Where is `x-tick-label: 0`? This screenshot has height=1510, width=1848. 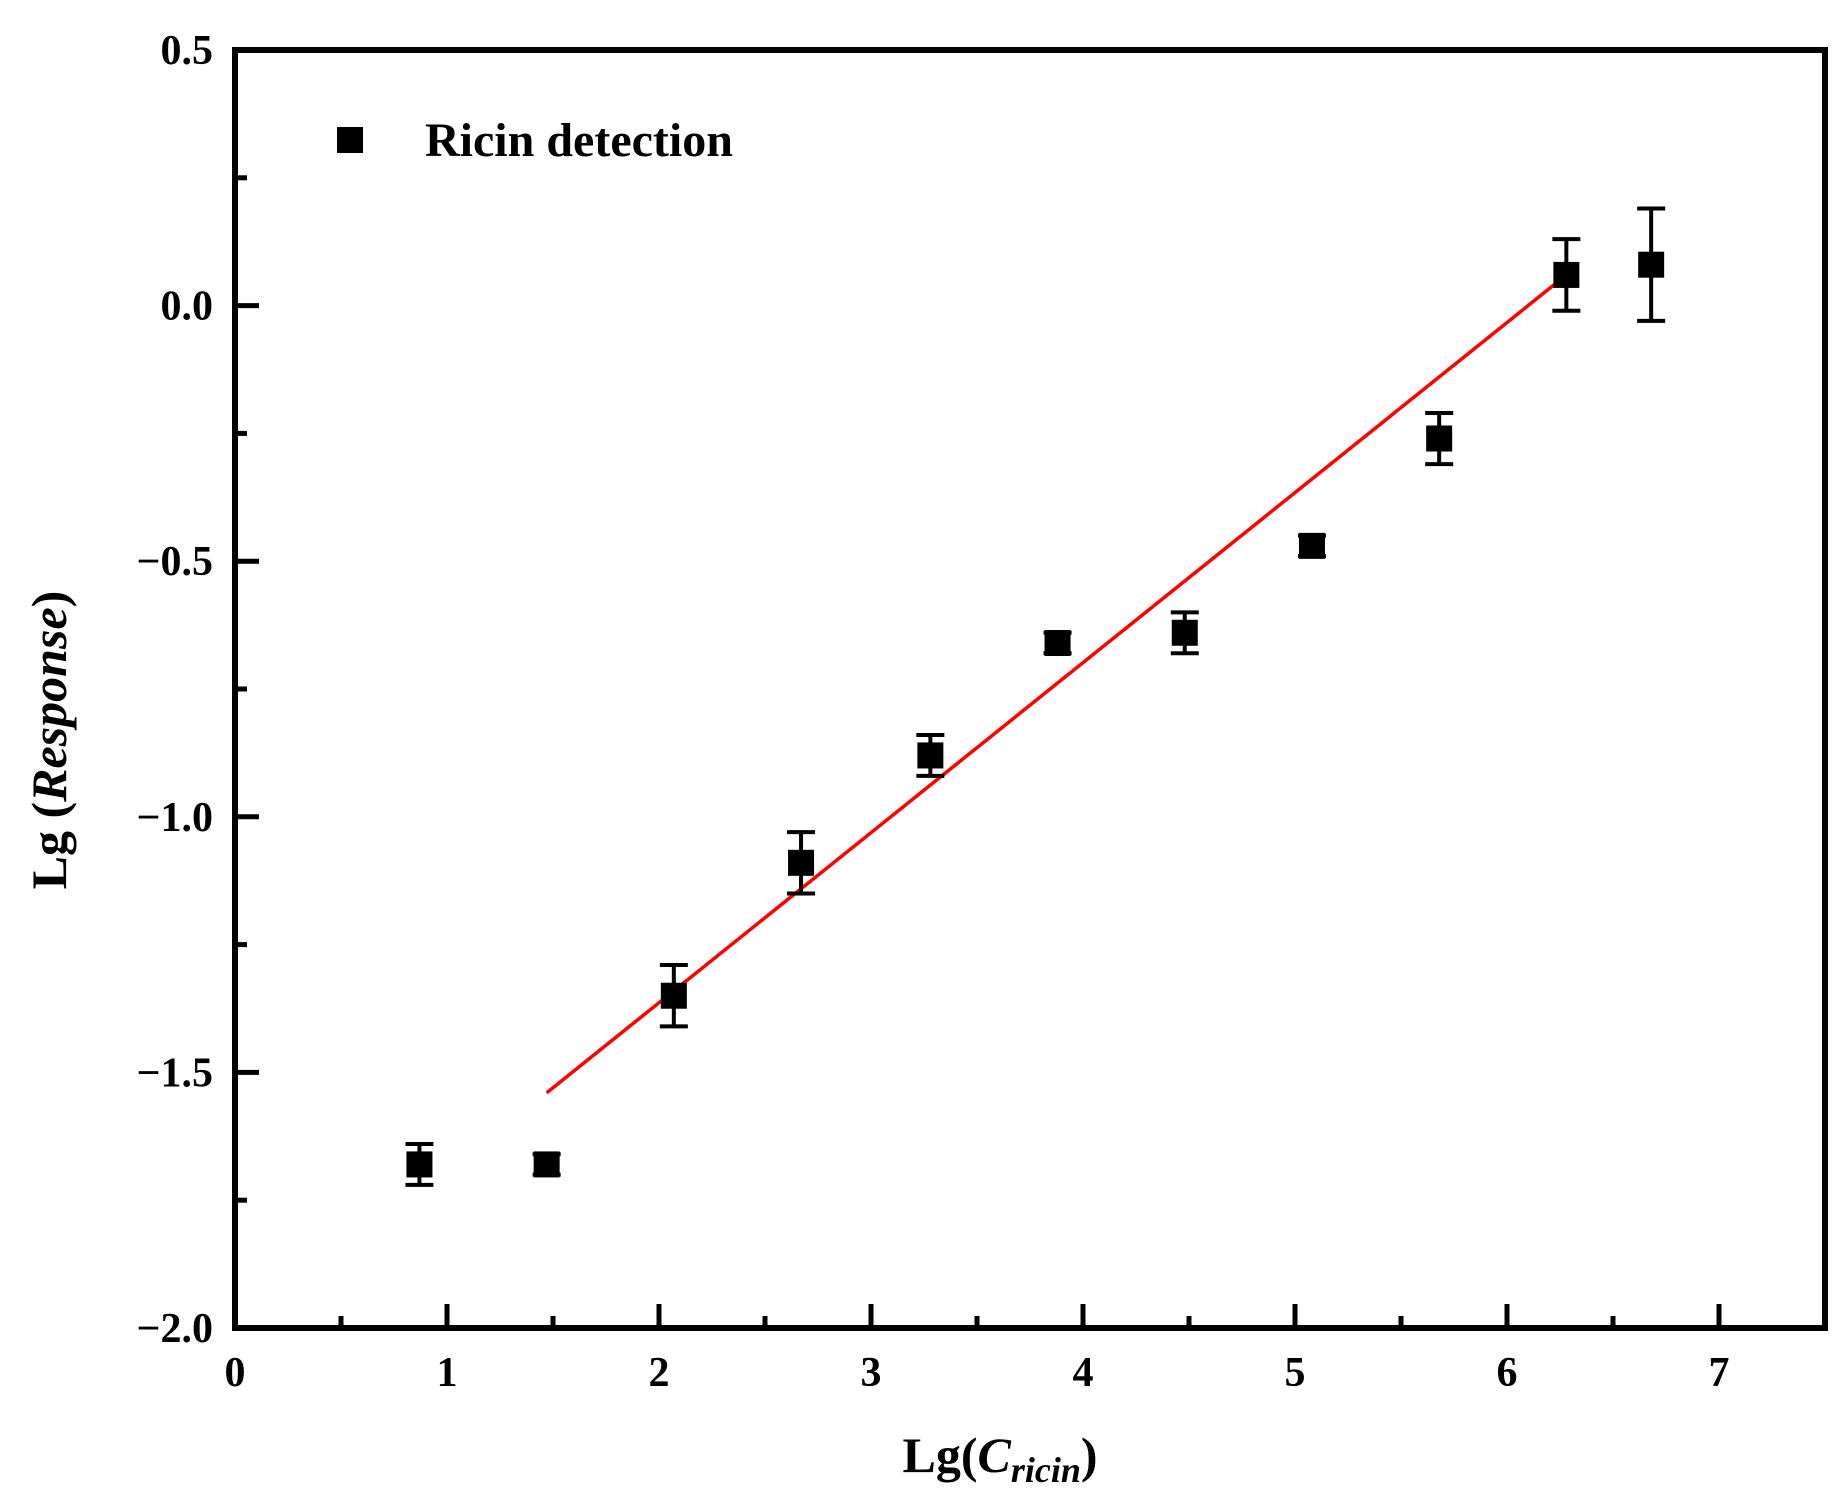 x-tick-label: 0 is located at coordinates (235, 1373).